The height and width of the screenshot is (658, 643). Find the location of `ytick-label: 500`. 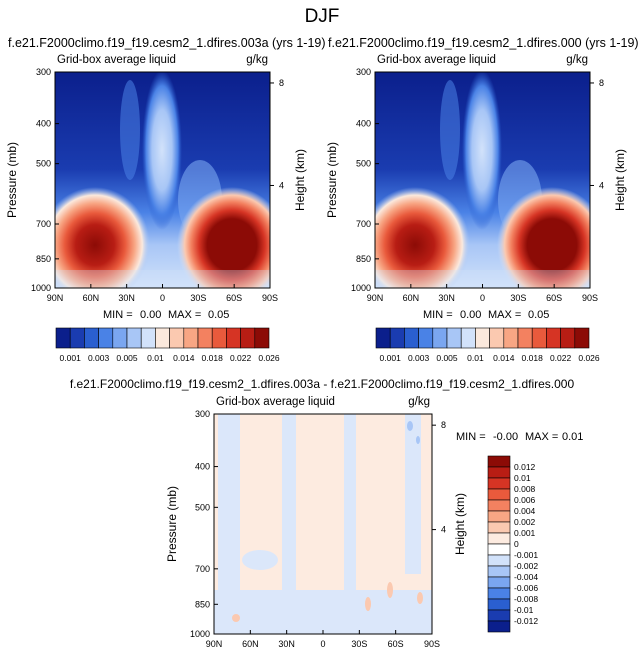

ytick-label: 500 is located at coordinates (202, 507).